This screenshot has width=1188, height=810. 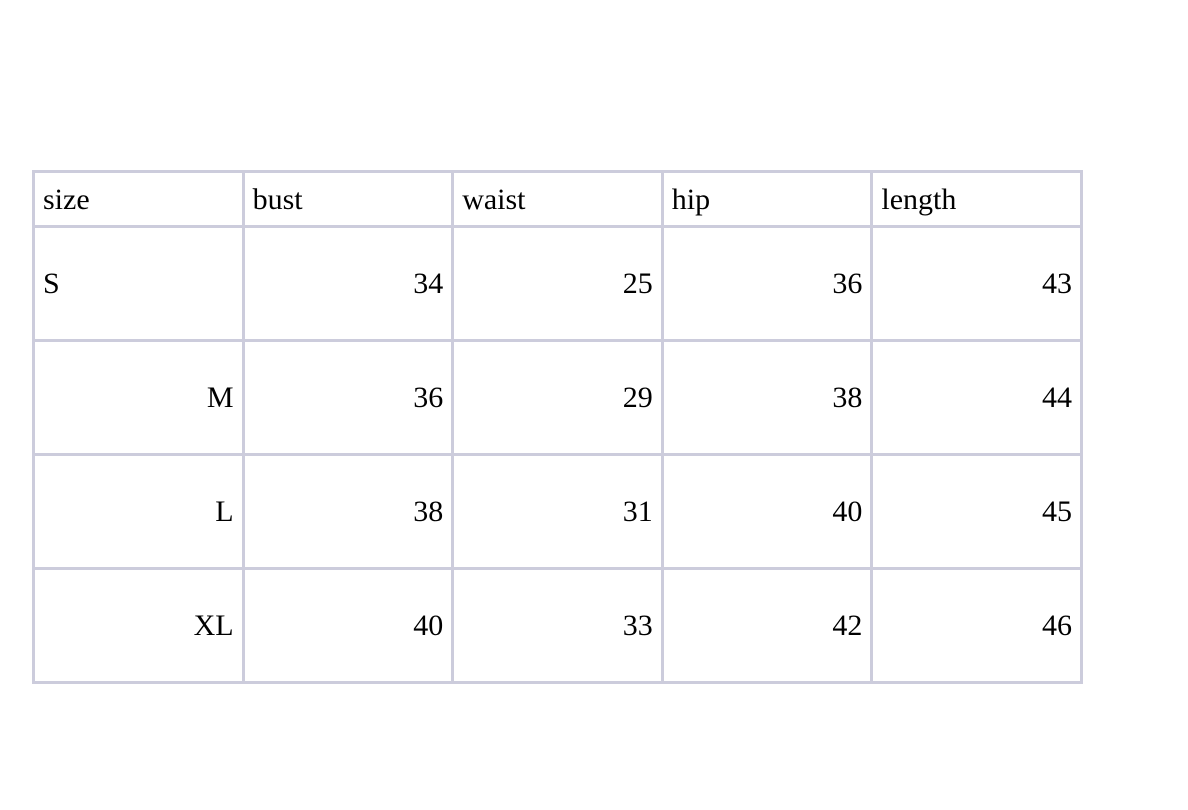 I want to click on table-row: XL 40 33 42 46, so click(x=557, y=625).